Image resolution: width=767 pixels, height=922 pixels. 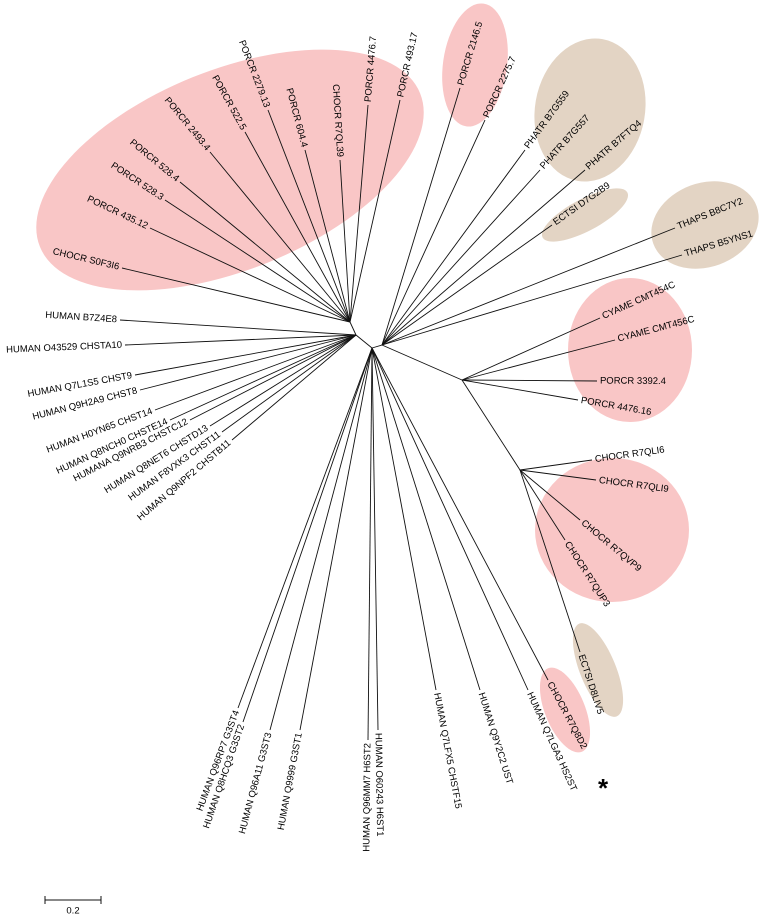 I want to click on leaf-label: PORCR 3392.4, so click(x=633, y=381).